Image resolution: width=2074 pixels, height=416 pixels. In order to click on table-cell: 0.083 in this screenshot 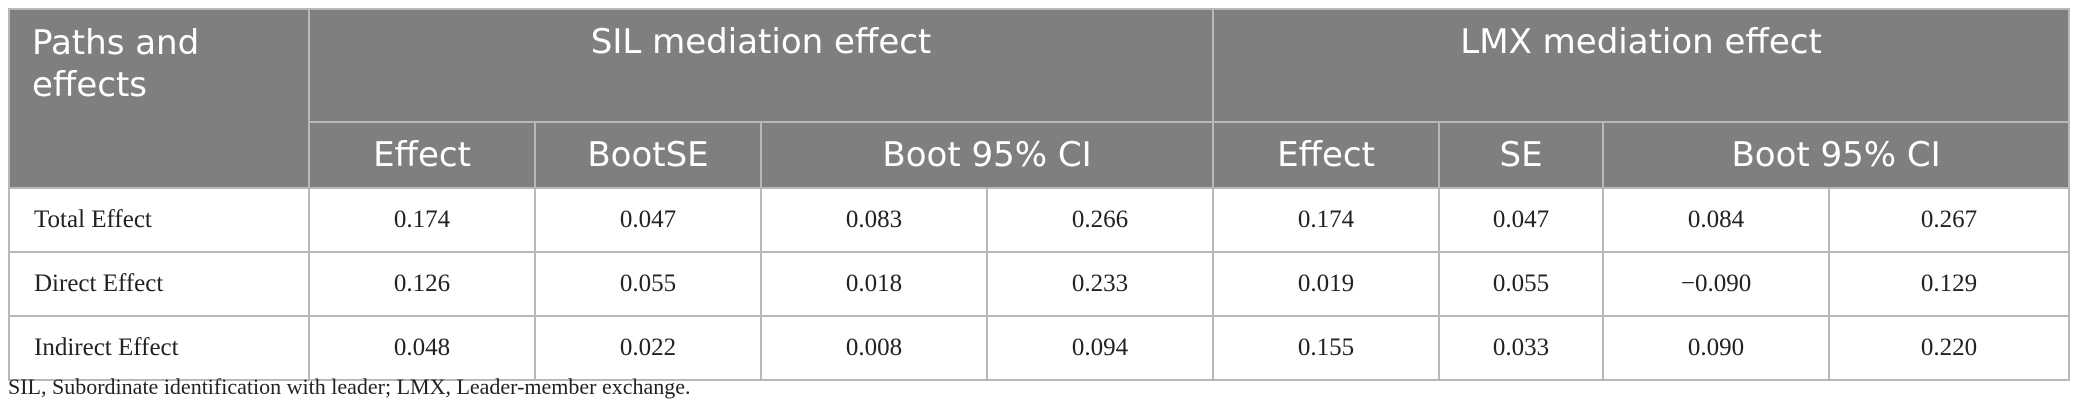, I will do `click(874, 220)`.